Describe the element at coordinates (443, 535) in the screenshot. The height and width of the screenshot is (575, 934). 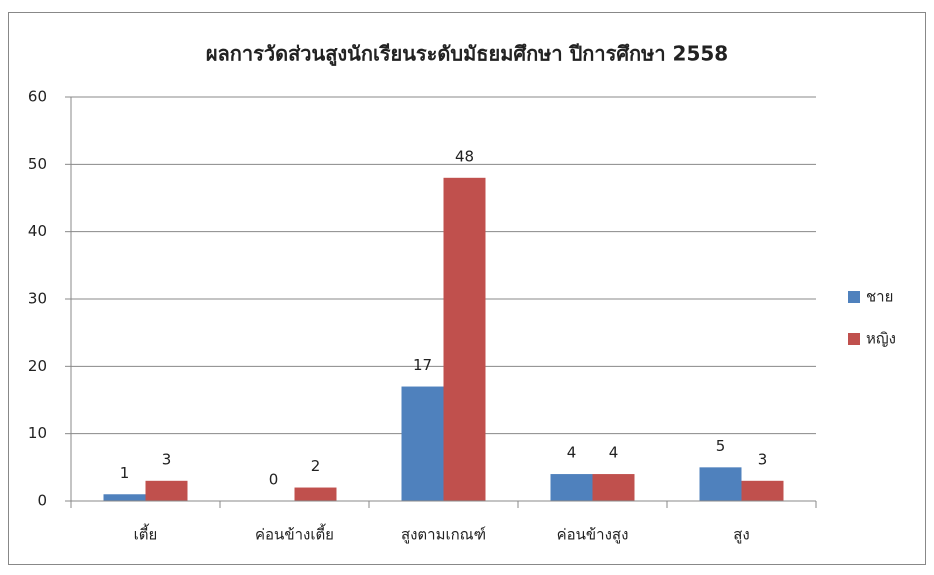
I see `x-tick-label: สูงตามเกณฑ์` at that location.